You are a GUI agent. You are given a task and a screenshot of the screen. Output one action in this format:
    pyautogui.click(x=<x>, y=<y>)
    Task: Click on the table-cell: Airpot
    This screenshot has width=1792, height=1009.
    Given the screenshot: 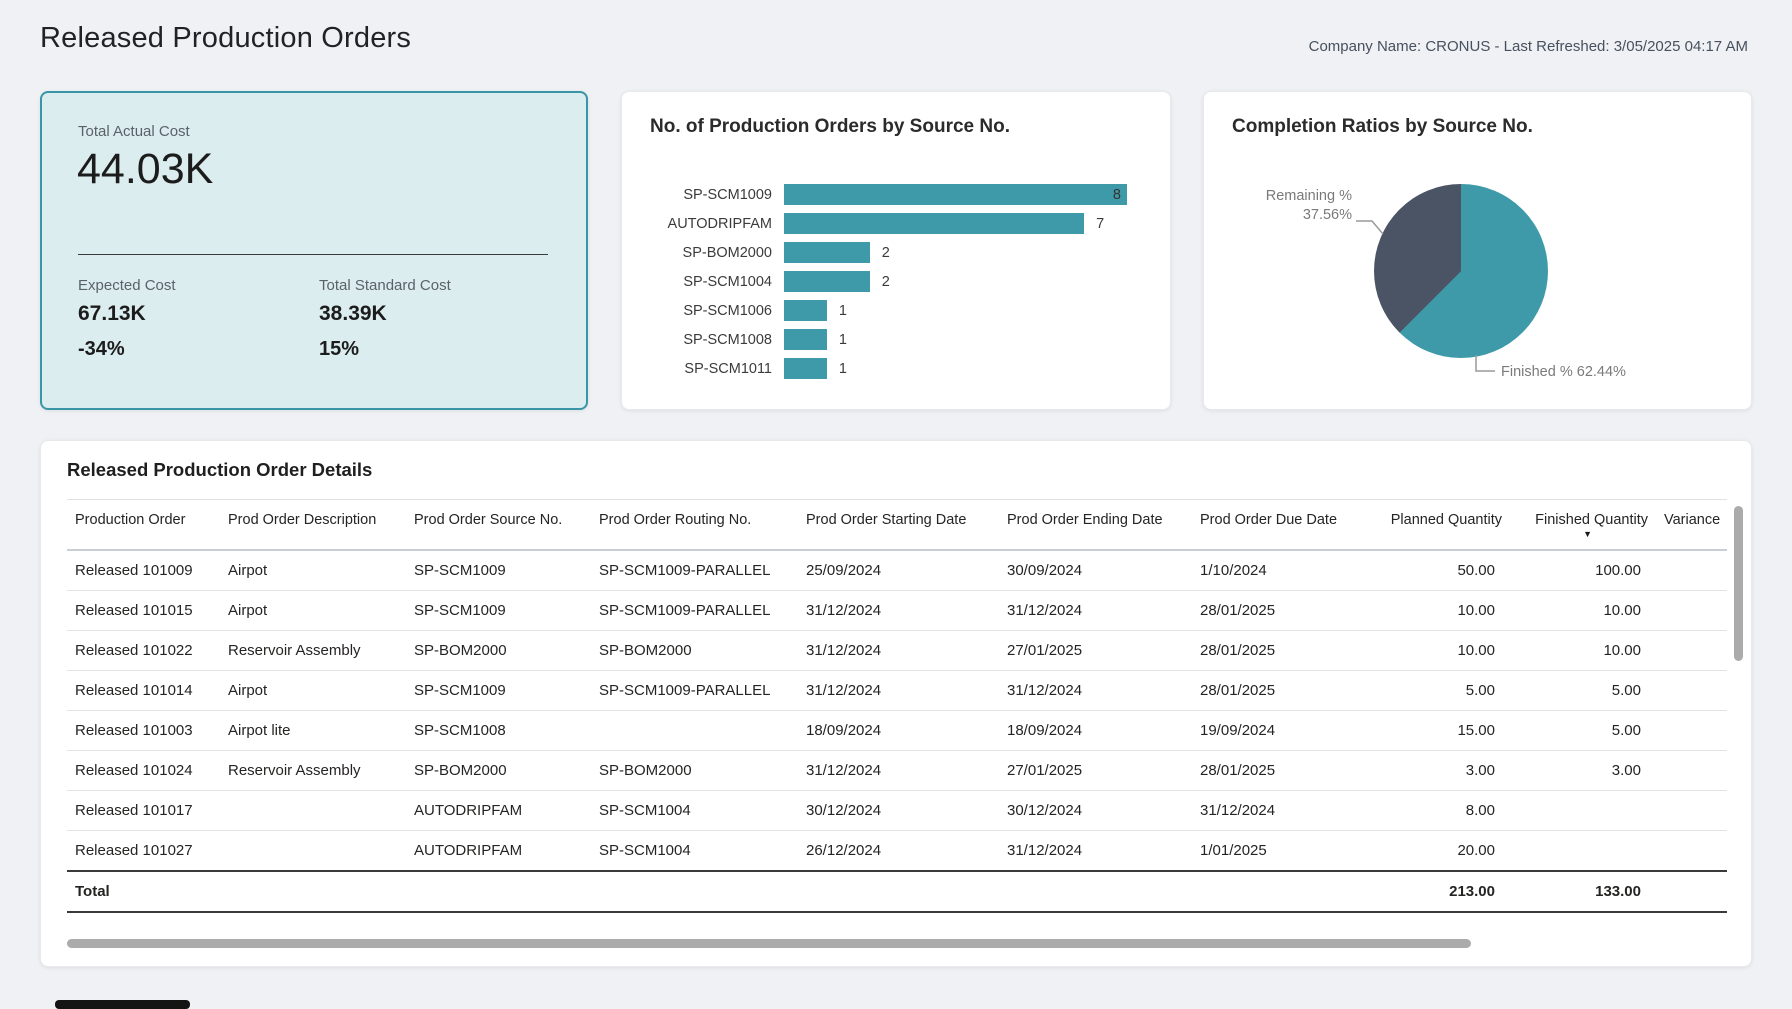 What is the action you would take?
    pyautogui.click(x=313, y=690)
    